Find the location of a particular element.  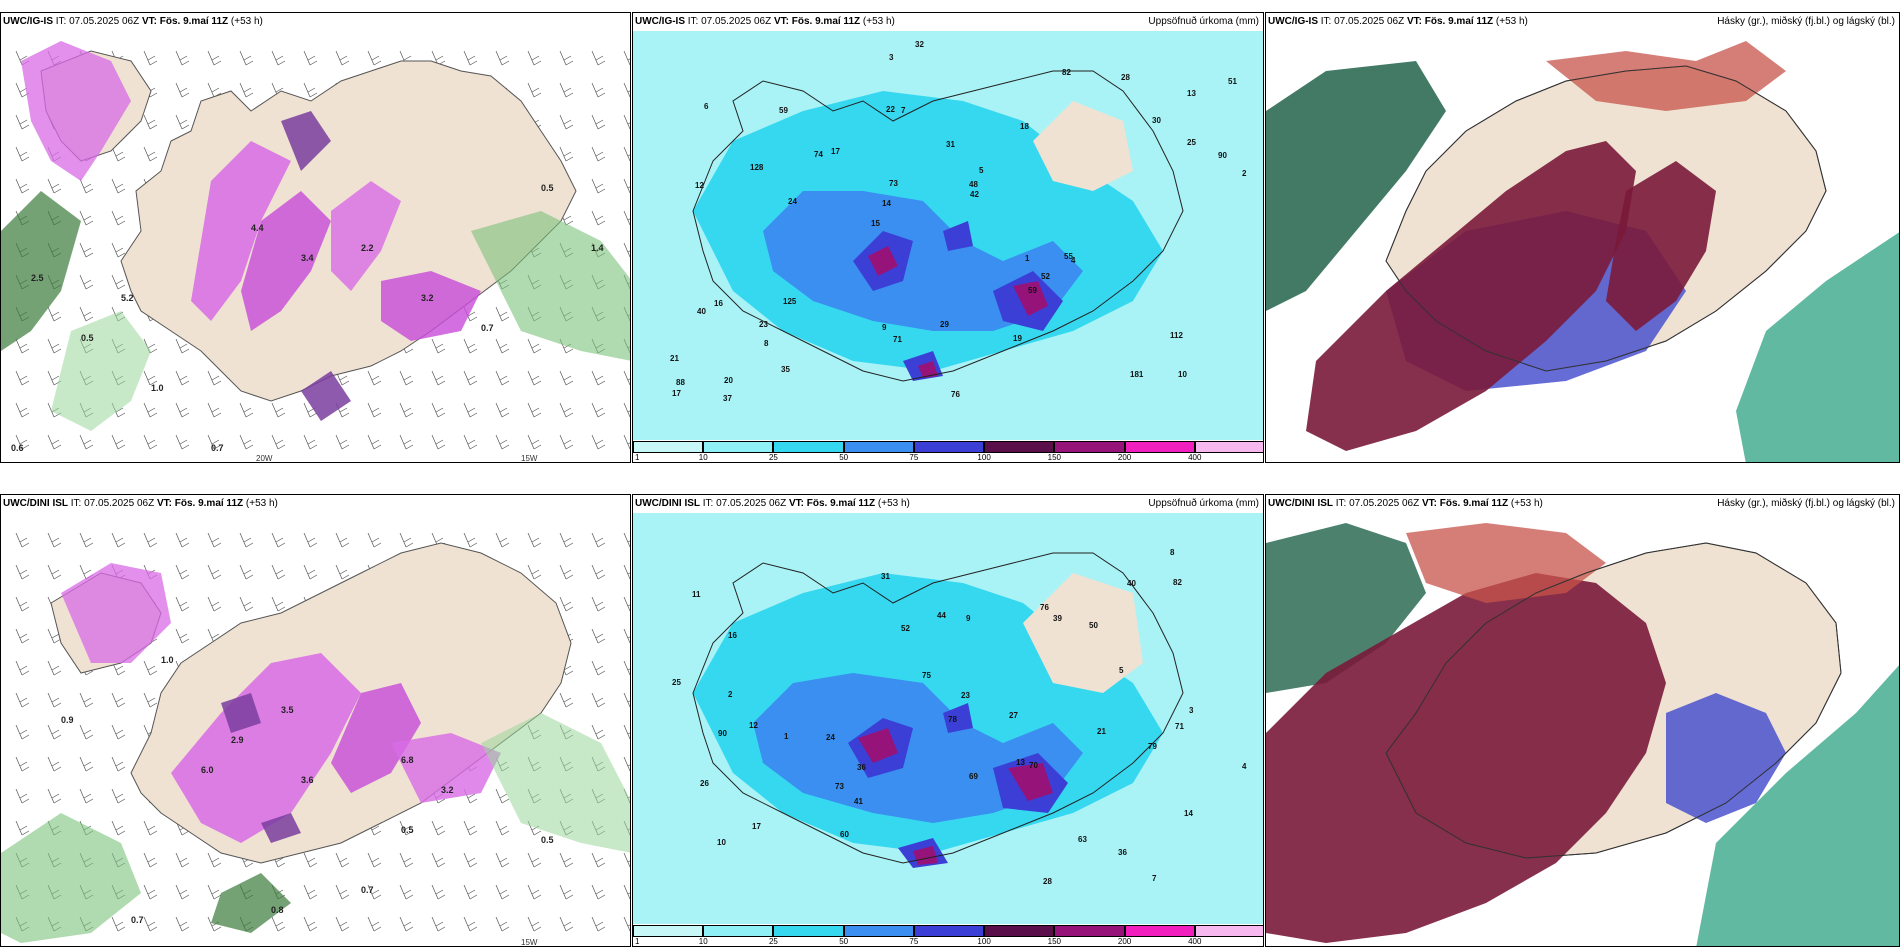

precip-value: 1 is located at coordinates (1027, 258).